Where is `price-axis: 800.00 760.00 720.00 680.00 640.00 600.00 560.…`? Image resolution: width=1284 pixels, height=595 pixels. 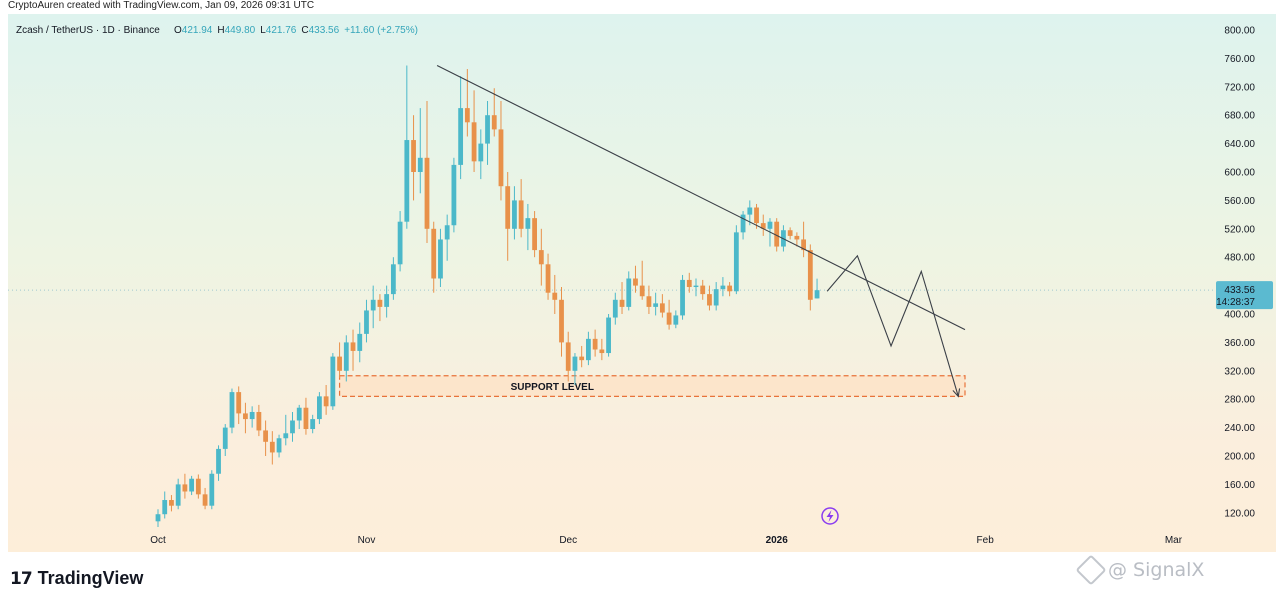
price-axis: 800.00 760.00 720.00 680.00 640.00 600.00 560.… is located at coordinates (1239, 273).